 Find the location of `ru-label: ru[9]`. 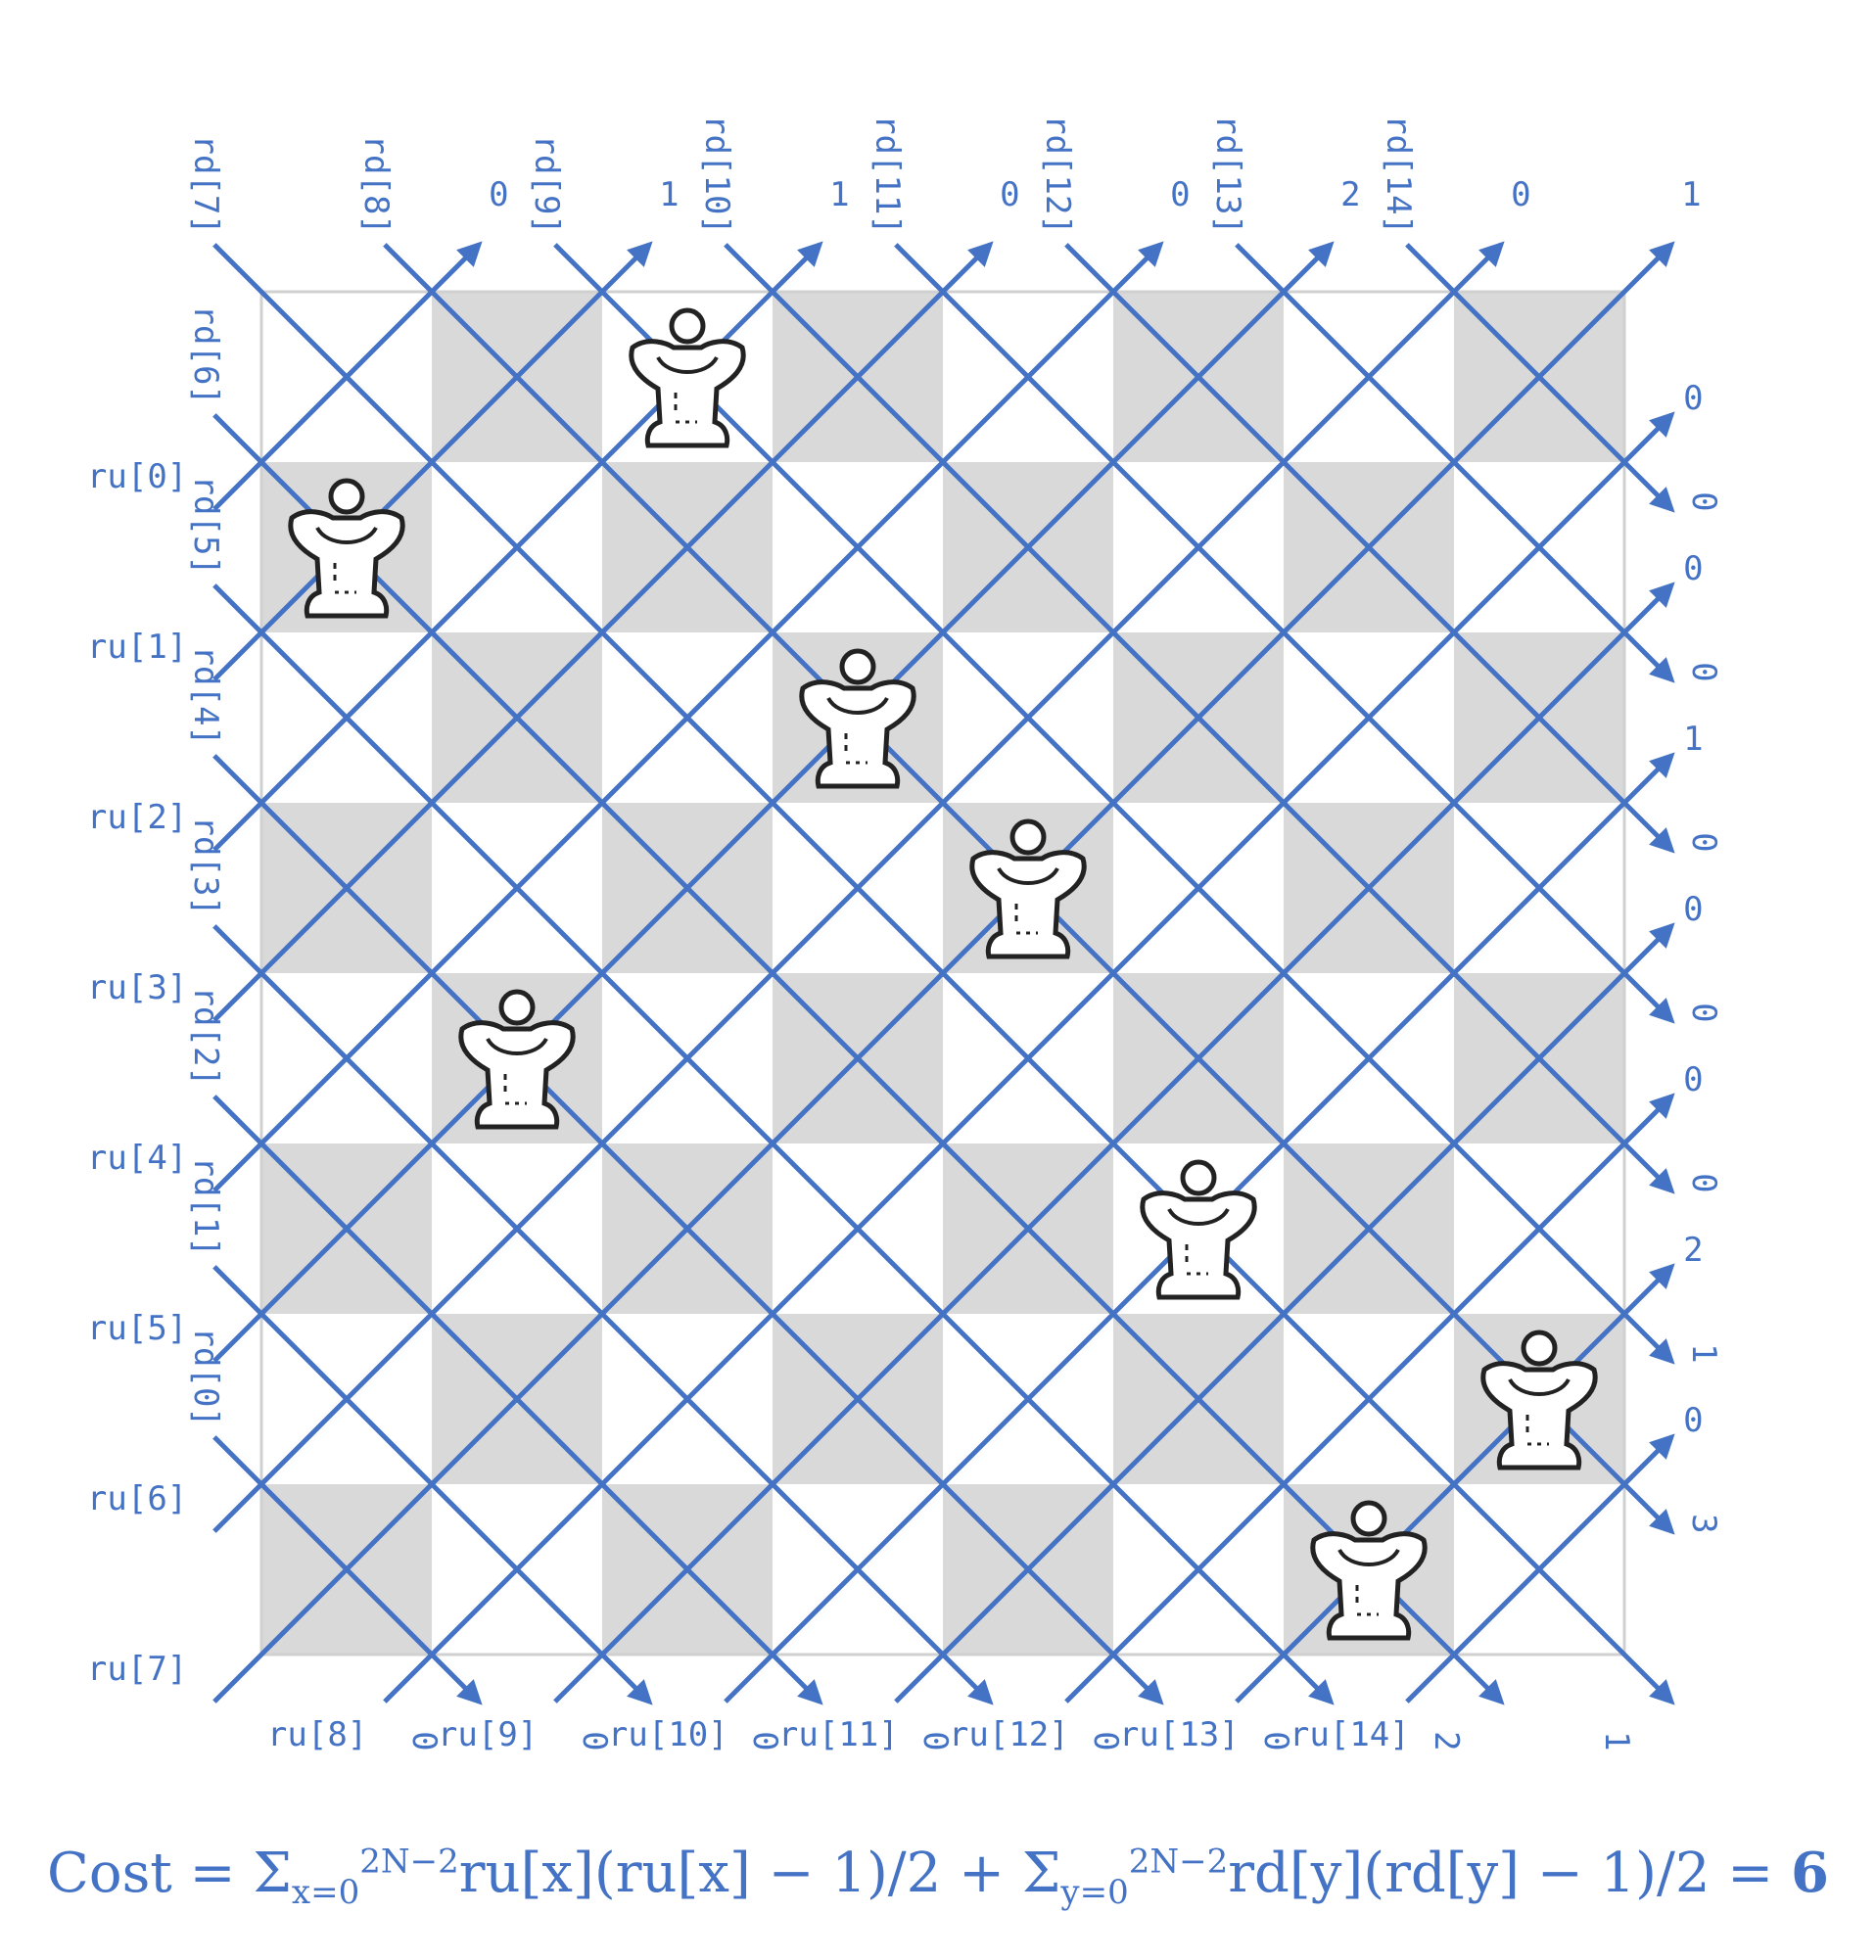

ru-label: ru[9] is located at coordinates (488, 1734).